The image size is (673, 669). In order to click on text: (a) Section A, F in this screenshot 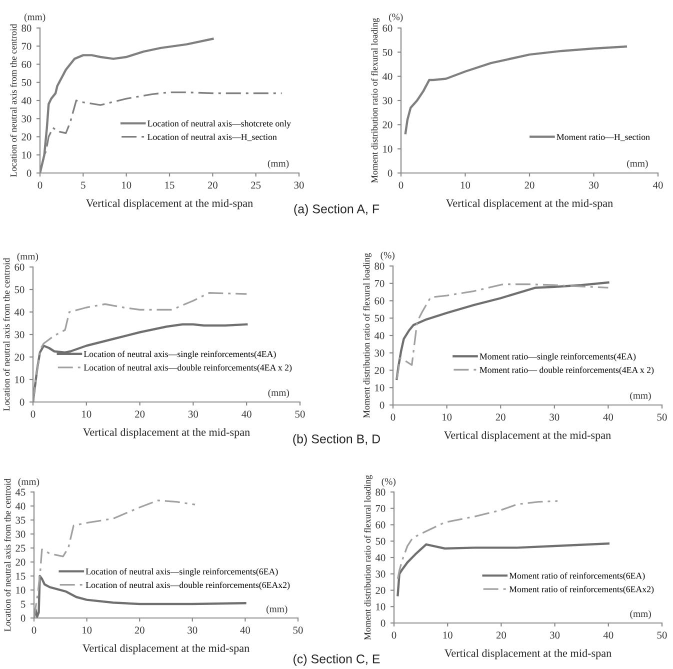, I will do `click(337, 210)`.